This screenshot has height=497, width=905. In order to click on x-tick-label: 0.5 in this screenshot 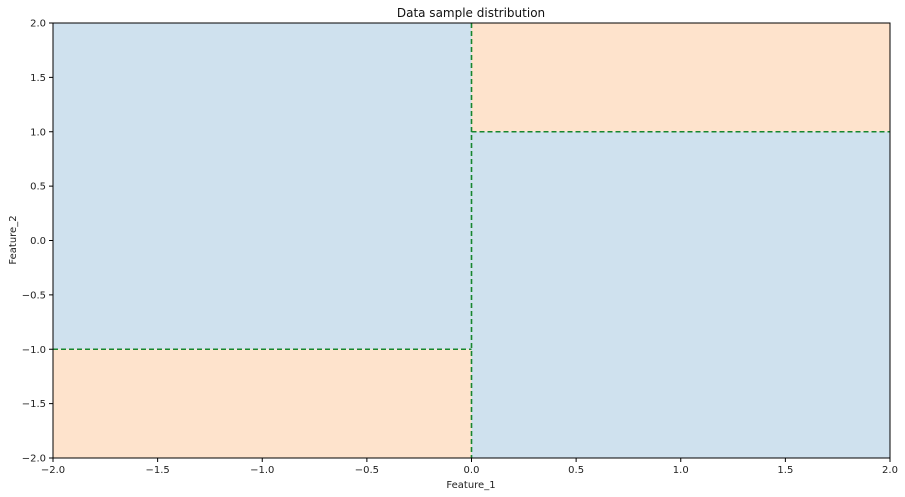, I will do `click(576, 470)`.